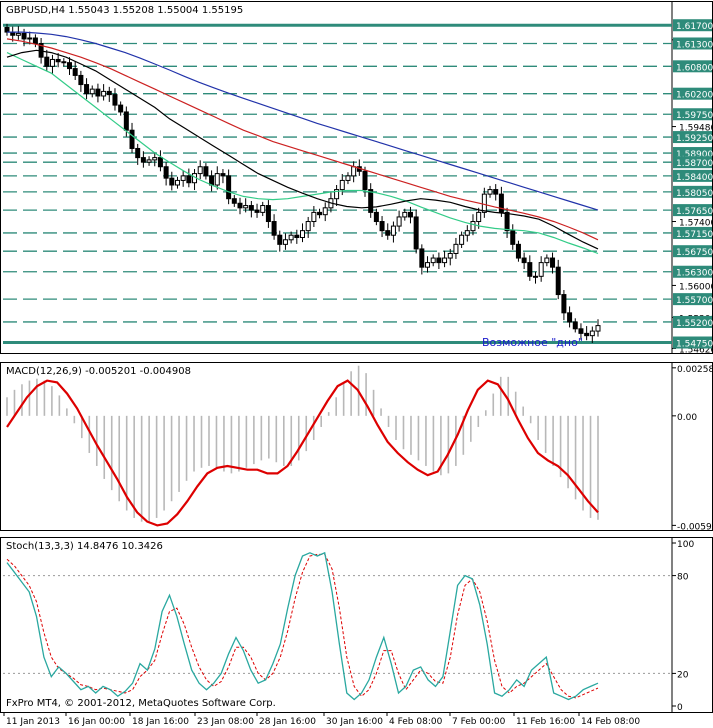  What do you see at coordinates (416, 722) in the screenshot?
I see `time-tick-label: 4 Feb 08:00` at bounding box center [416, 722].